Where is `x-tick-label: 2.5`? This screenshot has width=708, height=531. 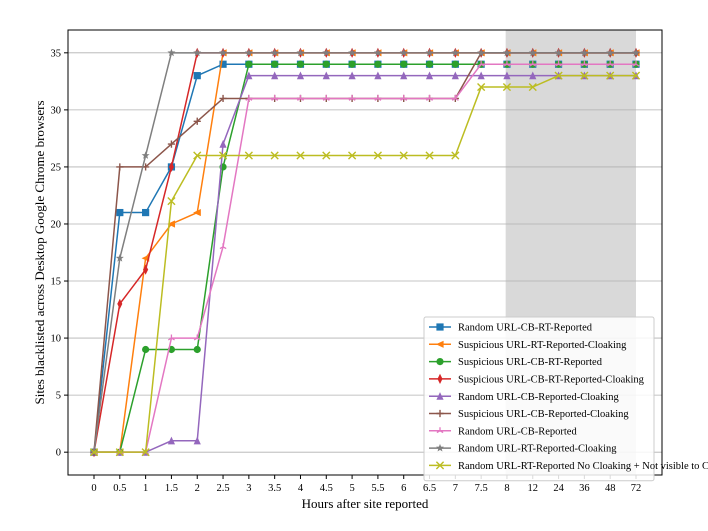 x-tick-label: 2.5 is located at coordinates (222, 488).